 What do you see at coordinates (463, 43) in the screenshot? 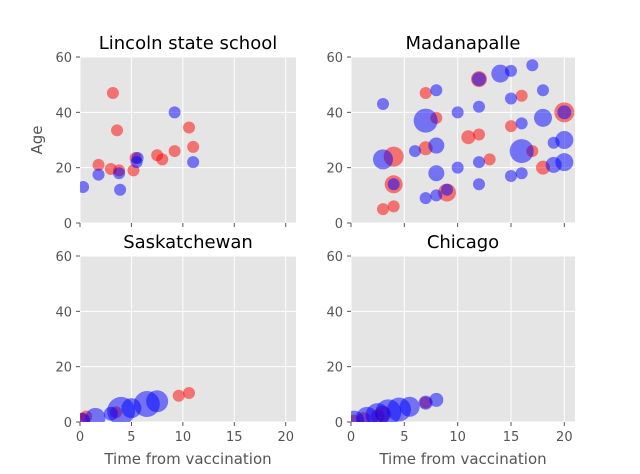
I see `chart-title: Madanapalle` at bounding box center [463, 43].